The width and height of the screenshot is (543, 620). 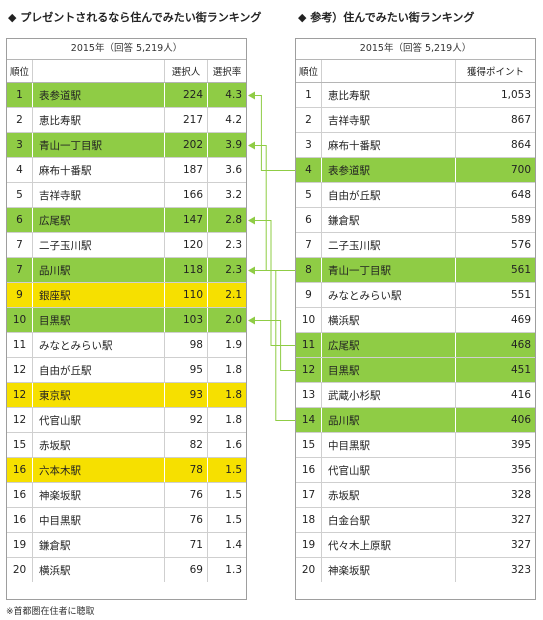 What do you see at coordinates (233, 120) in the screenshot?
I see `rate-cell: 4.2` at bounding box center [233, 120].